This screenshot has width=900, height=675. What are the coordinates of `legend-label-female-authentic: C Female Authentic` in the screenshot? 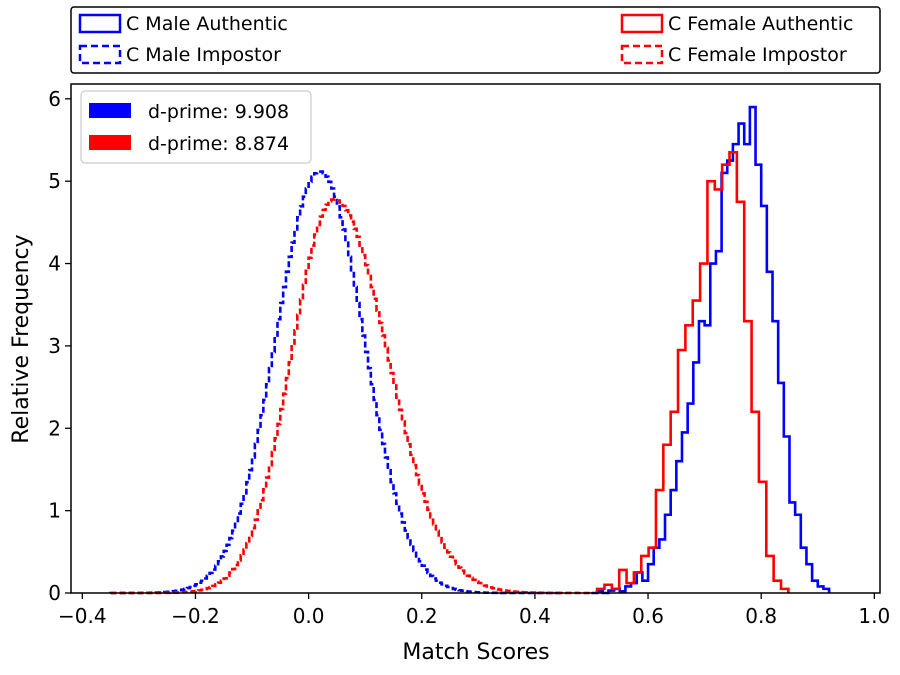 It's located at (760, 24).